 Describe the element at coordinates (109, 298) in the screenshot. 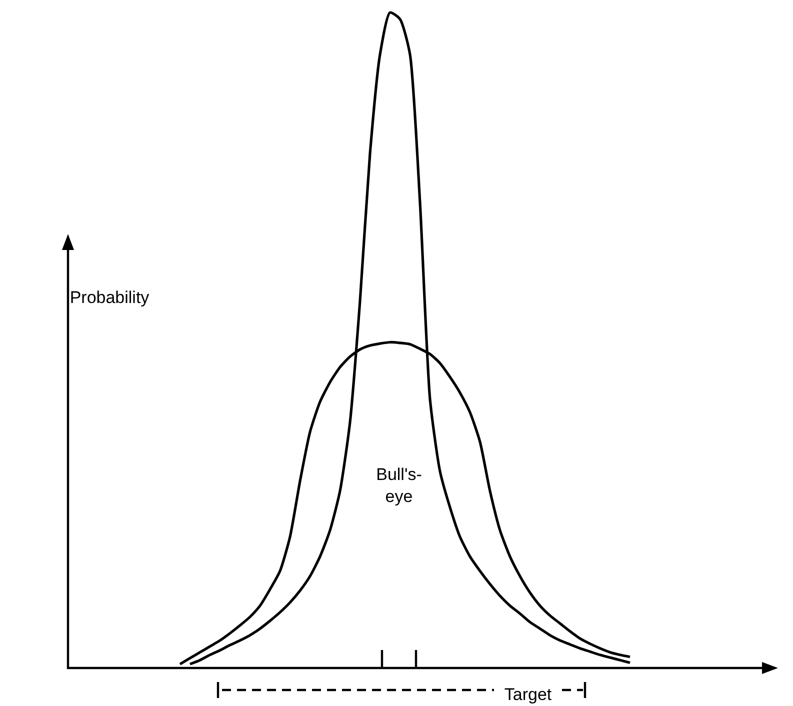

I see `y-axis-title: Probability` at that location.